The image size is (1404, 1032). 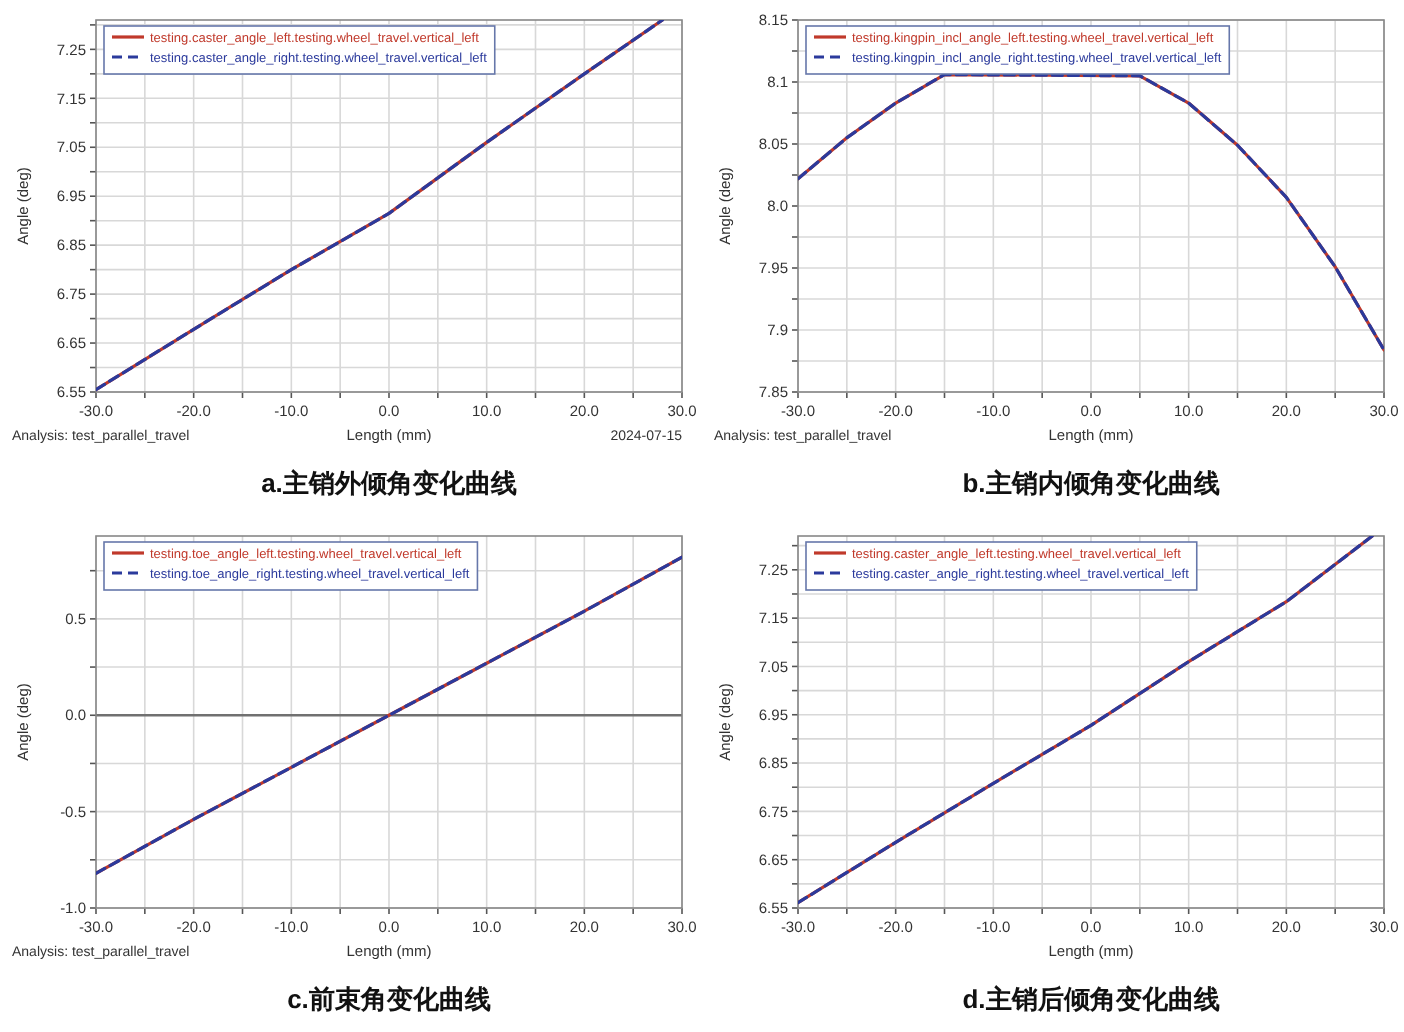 I want to click on line-series, so click(x=1091, y=212).